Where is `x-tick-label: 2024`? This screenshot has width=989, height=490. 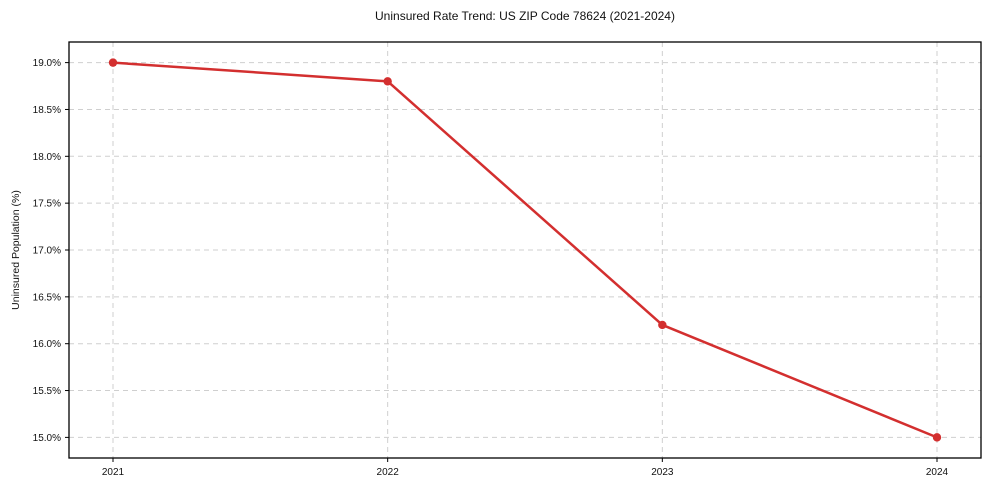
x-tick-label: 2024 is located at coordinates (937, 472).